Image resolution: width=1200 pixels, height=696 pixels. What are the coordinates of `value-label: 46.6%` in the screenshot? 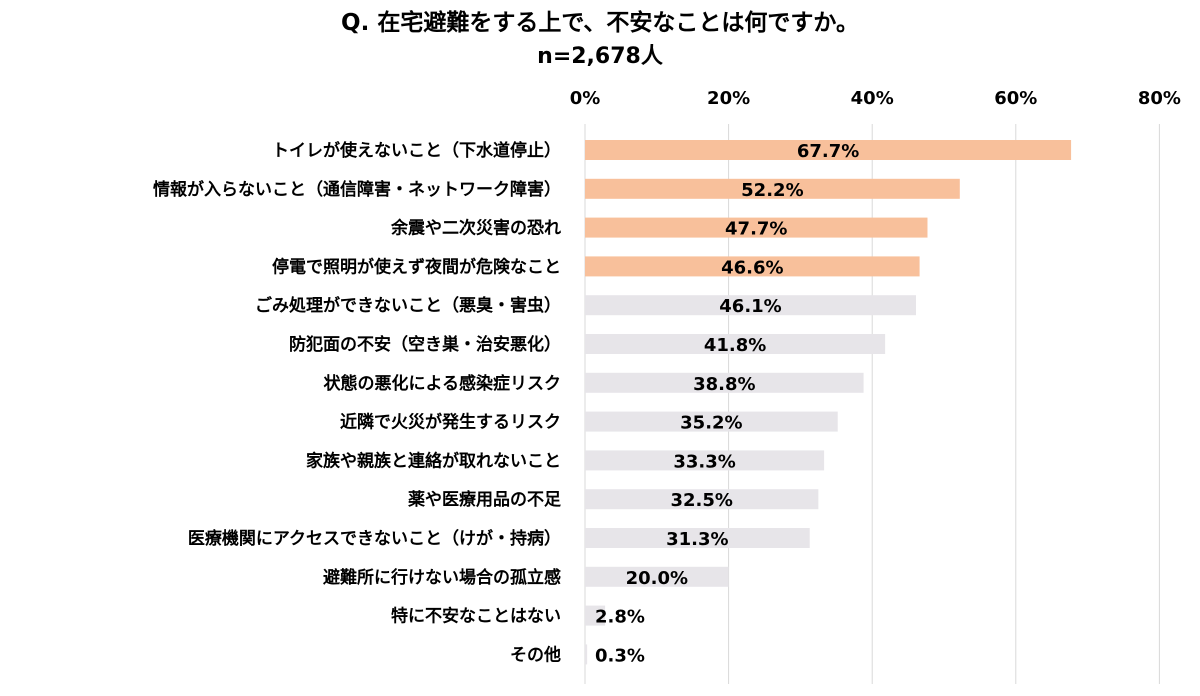 It's located at (752, 267).